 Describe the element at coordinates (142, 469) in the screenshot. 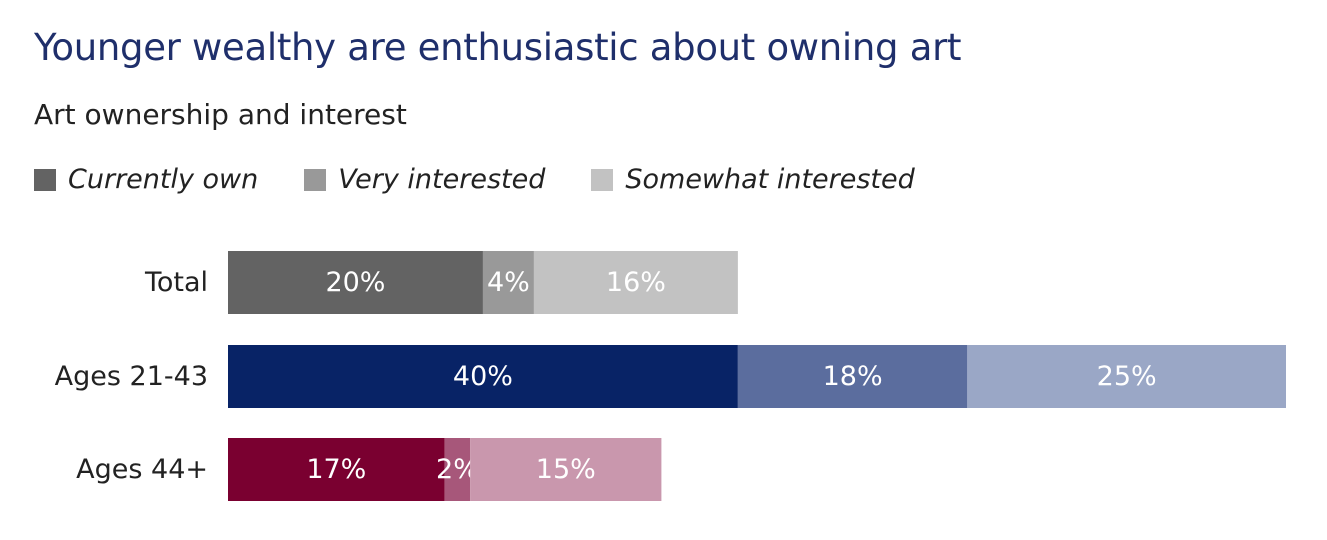

I see `category-label-ages-44: Ages 44+` at that location.